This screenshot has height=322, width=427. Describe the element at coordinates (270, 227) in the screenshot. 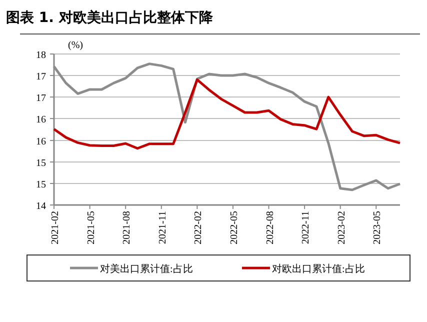

I see `x-tick-label: 2022-08` at that location.